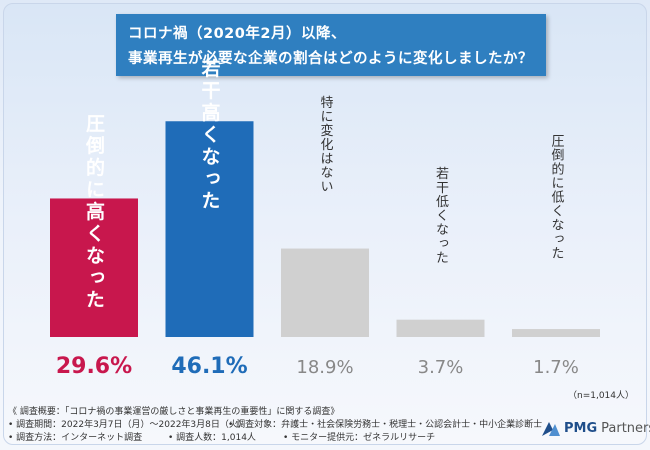  What do you see at coordinates (127, 425) in the screenshot?
I see `survey-period: • 調査期間：2022年3月7日（月）〜2022年3月8日（火）` at bounding box center [127, 425].